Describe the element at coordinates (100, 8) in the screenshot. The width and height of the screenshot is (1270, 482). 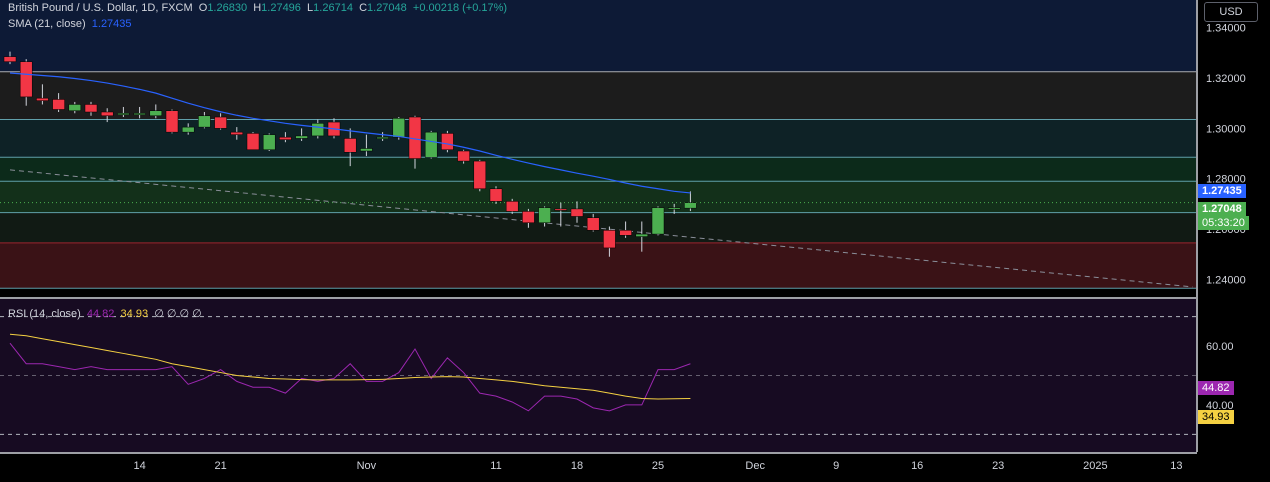
I see `symbol-name: British Pound / U.S. Dollar, 1D, FXCM` at that location.